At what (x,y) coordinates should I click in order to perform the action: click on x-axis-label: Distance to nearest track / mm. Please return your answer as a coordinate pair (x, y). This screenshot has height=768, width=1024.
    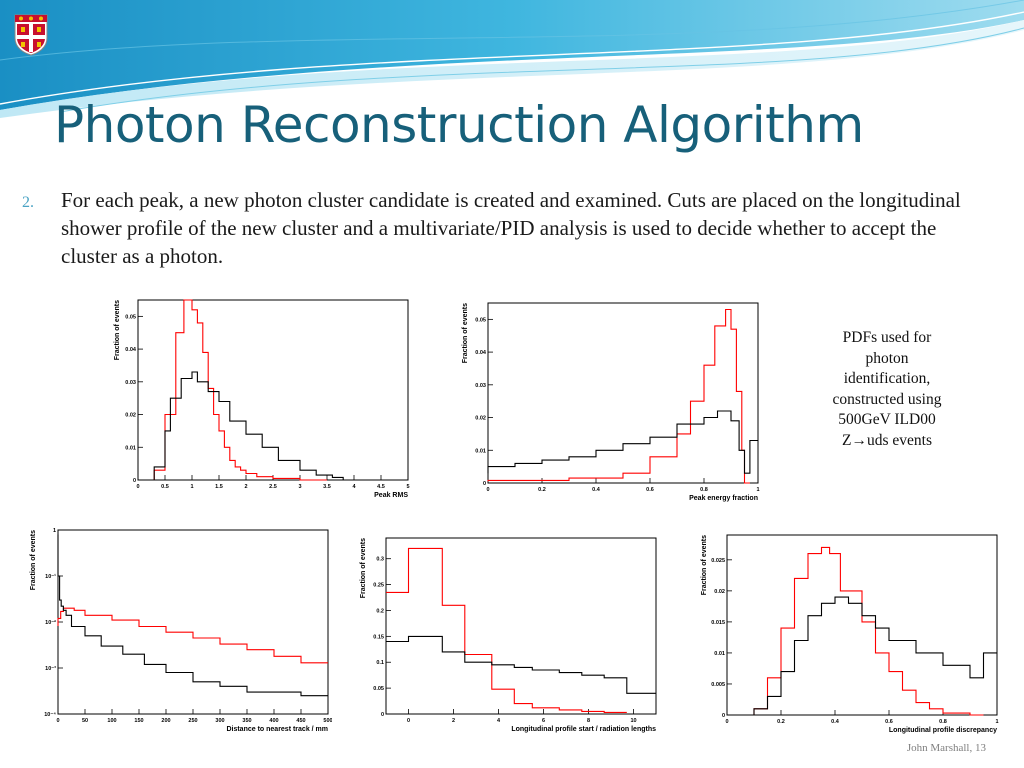
    Looking at the image, I should click on (277, 729).